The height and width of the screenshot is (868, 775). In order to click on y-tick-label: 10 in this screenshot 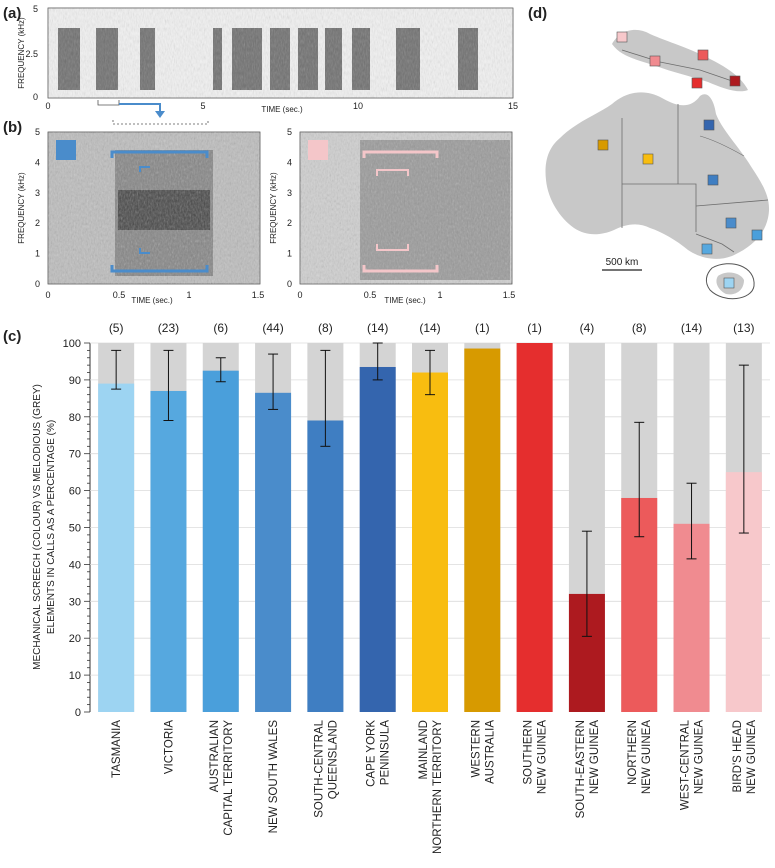, I will do `click(75, 676)`.